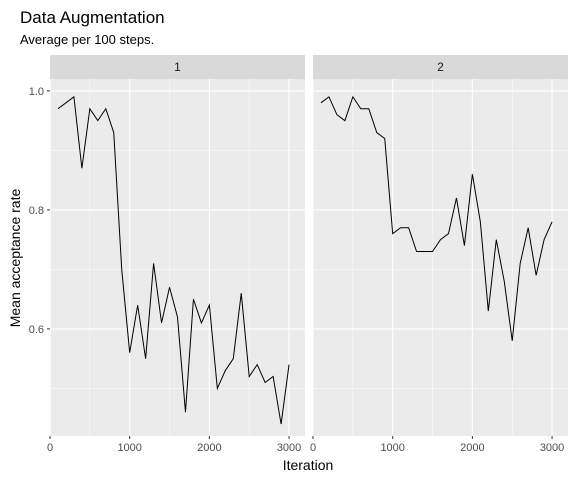 The width and height of the screenshot is (576, 480). Describe the element at coordinates (308, 465) in the screenshot. I see `x-axis-title: Iteration` at that location.